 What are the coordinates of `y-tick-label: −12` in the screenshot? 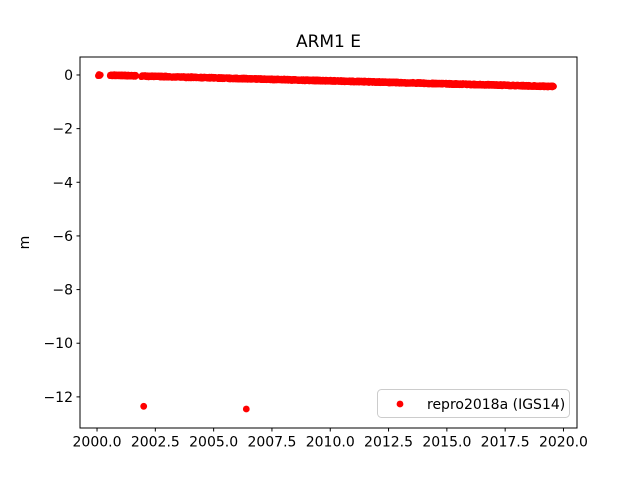 It's located at (58, 398).